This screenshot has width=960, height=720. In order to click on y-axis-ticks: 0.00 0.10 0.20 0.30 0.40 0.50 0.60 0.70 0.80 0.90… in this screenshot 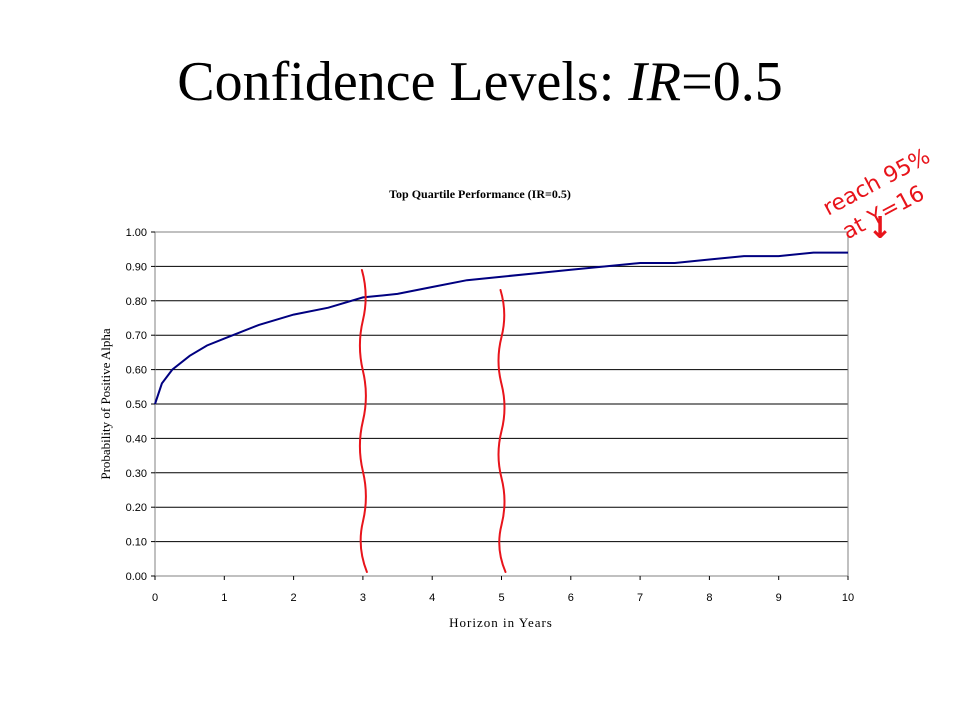, I will do `click(140, 405)`.